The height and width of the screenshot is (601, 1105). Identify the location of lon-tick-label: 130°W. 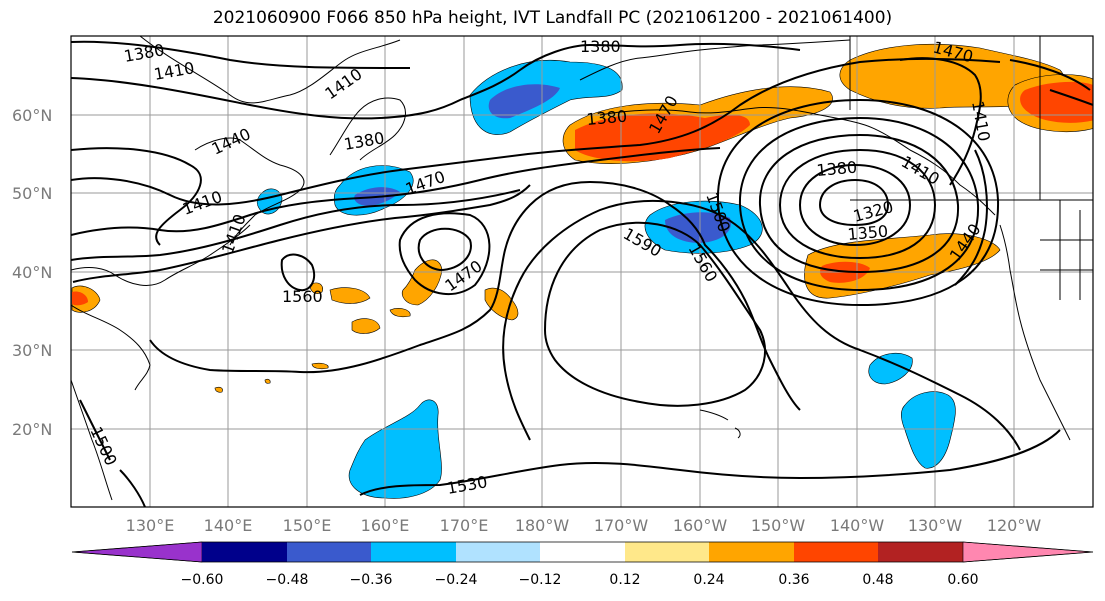
(935, 525).